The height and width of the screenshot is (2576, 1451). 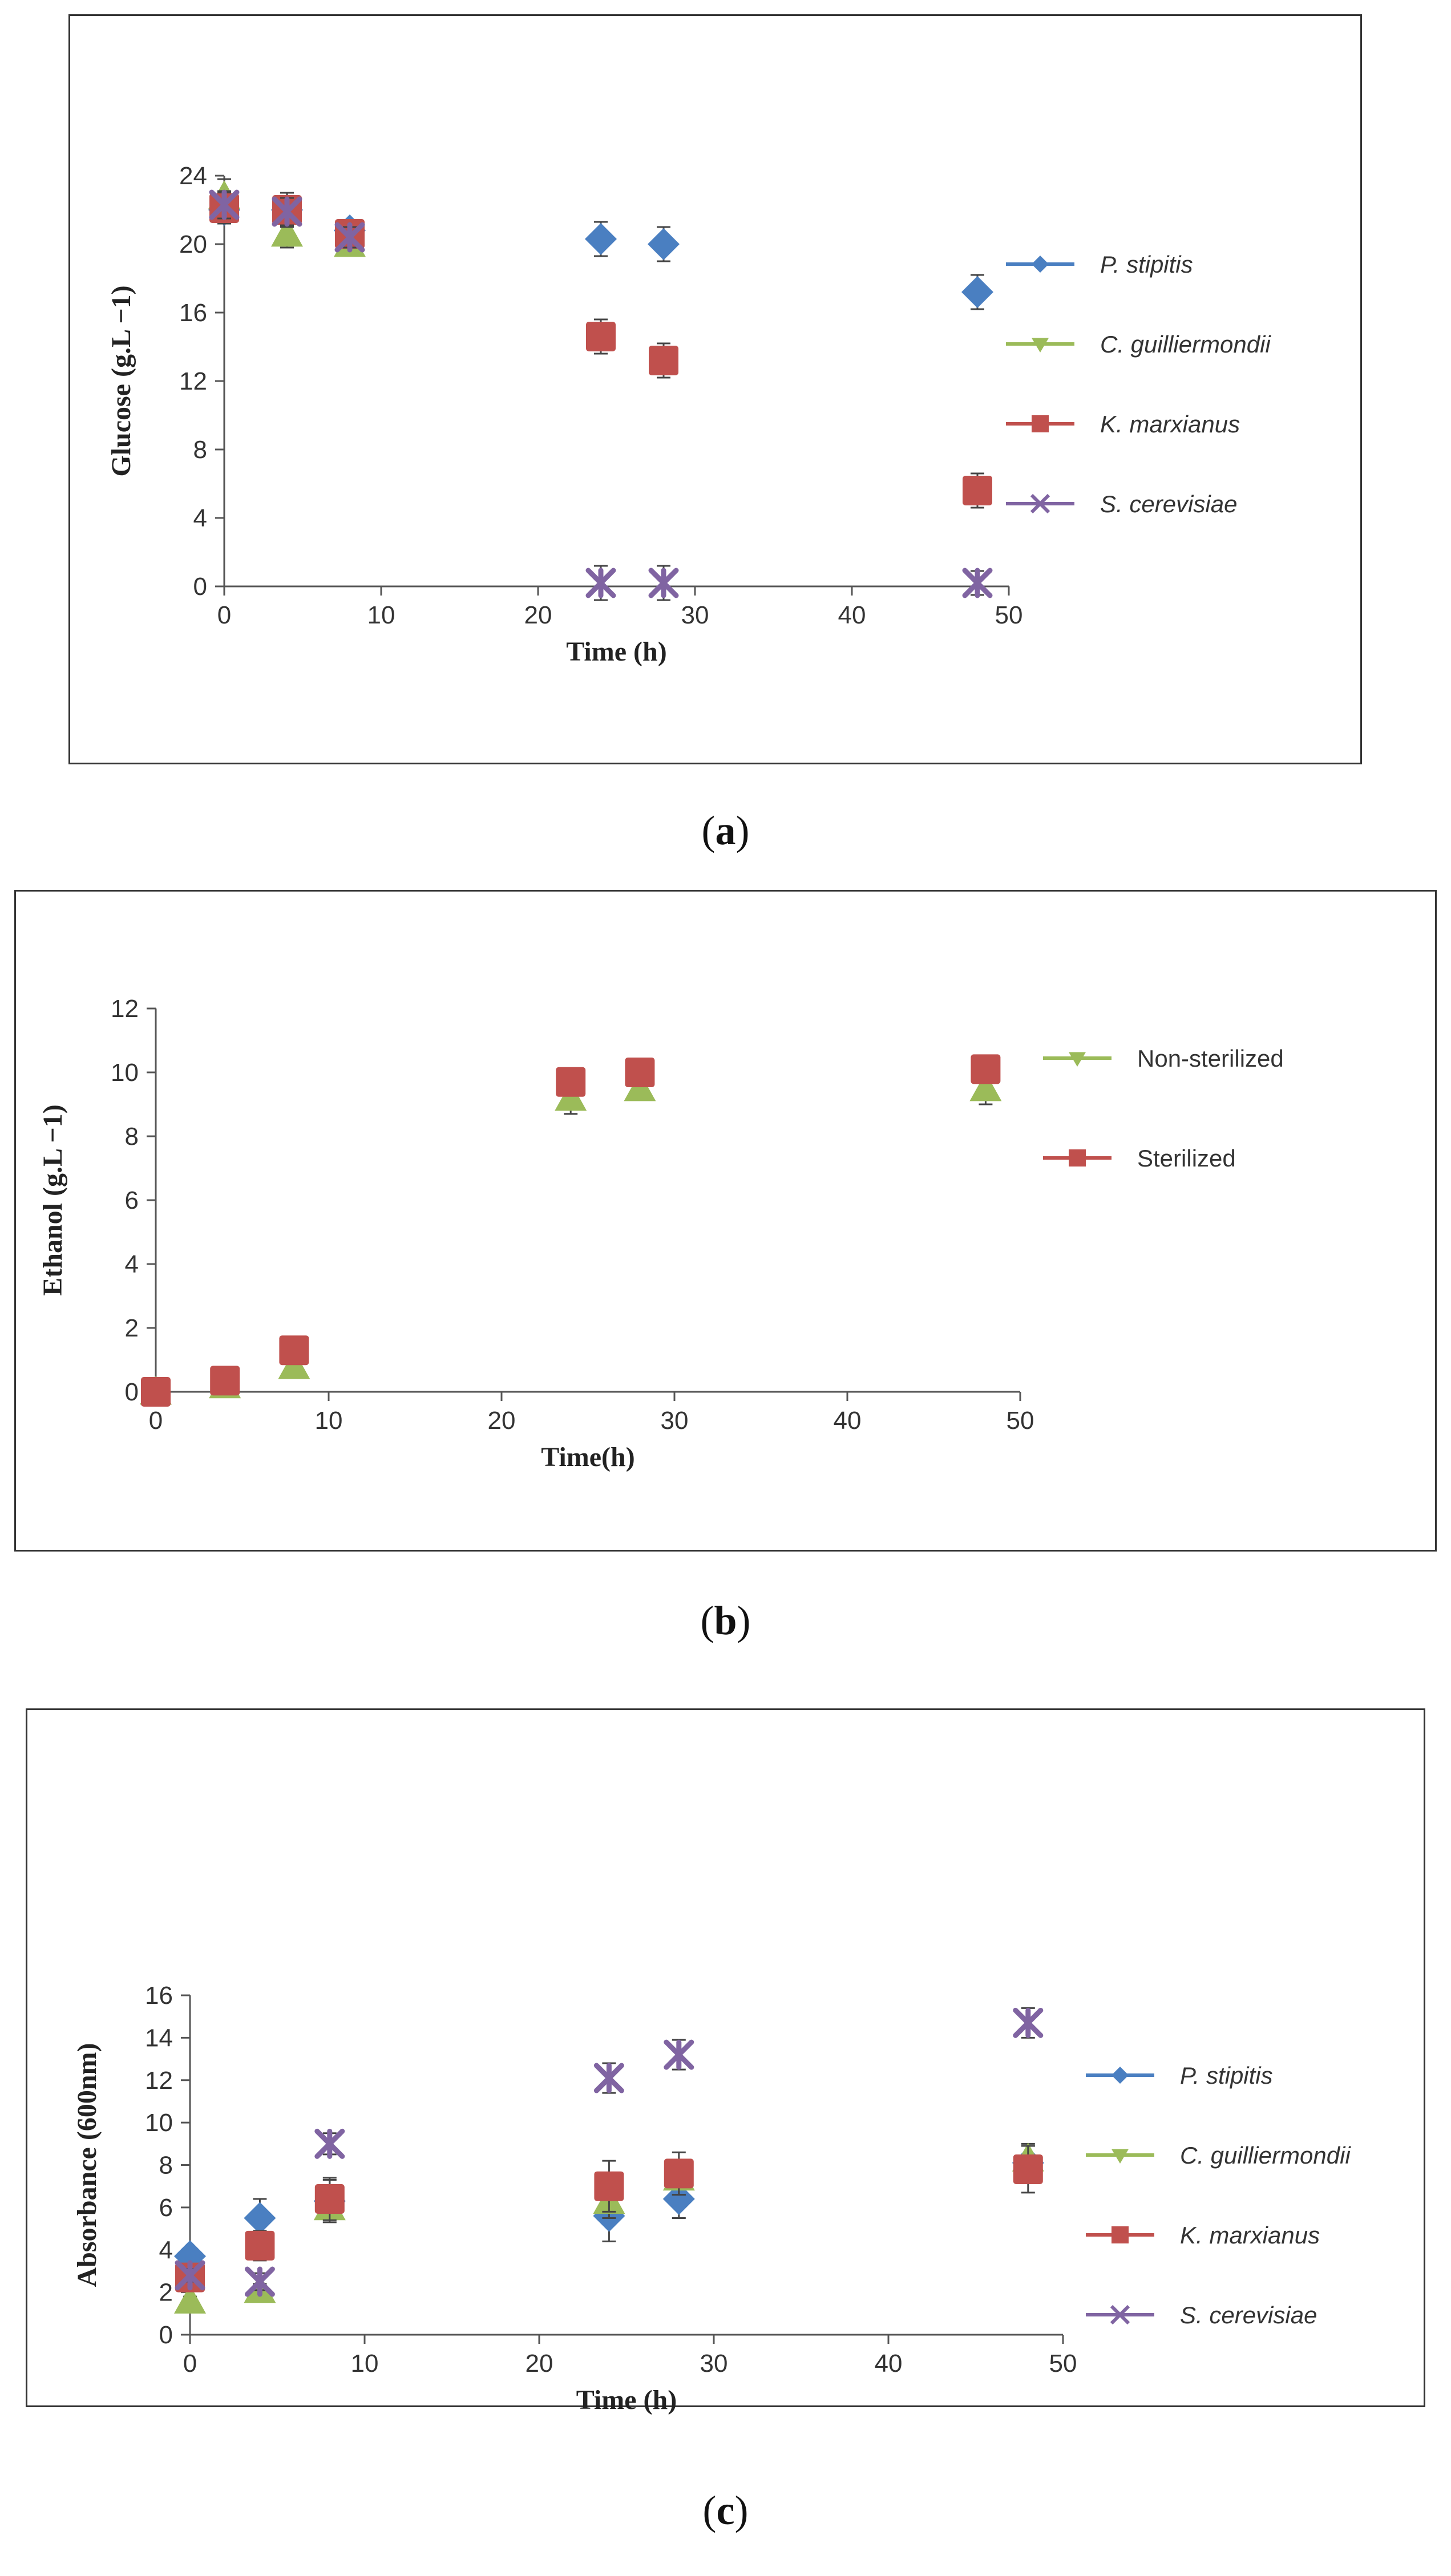 I want to click on legend-entry: Non-sterilized, so click(x=1211, y=1058).